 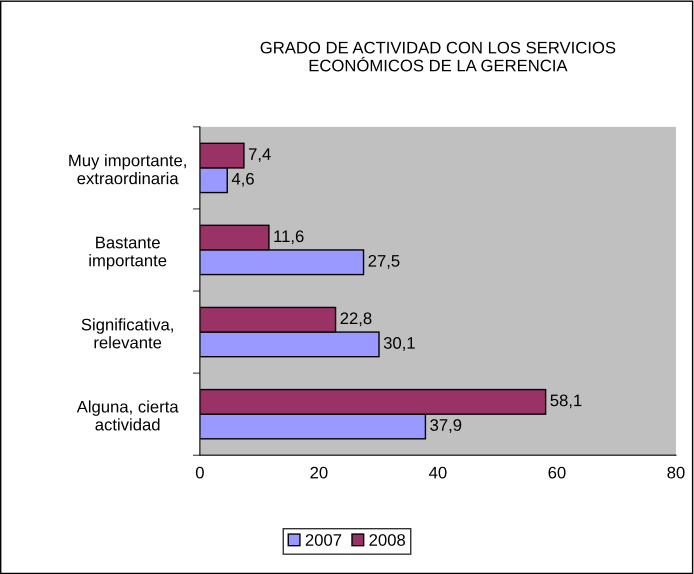 What do you see at coordinates (384, 261) in the screenshot?
I see `data-label: 27,5` at bounding box center [384, 261].